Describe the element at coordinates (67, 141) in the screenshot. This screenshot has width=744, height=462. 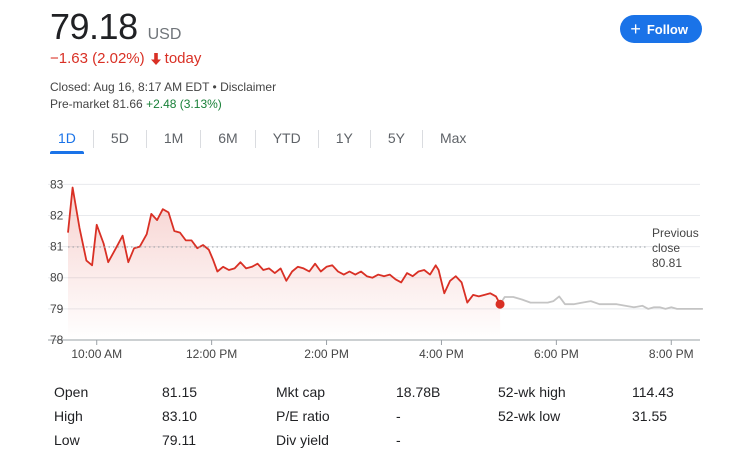
I see `tab-1d: 1D` at that location.